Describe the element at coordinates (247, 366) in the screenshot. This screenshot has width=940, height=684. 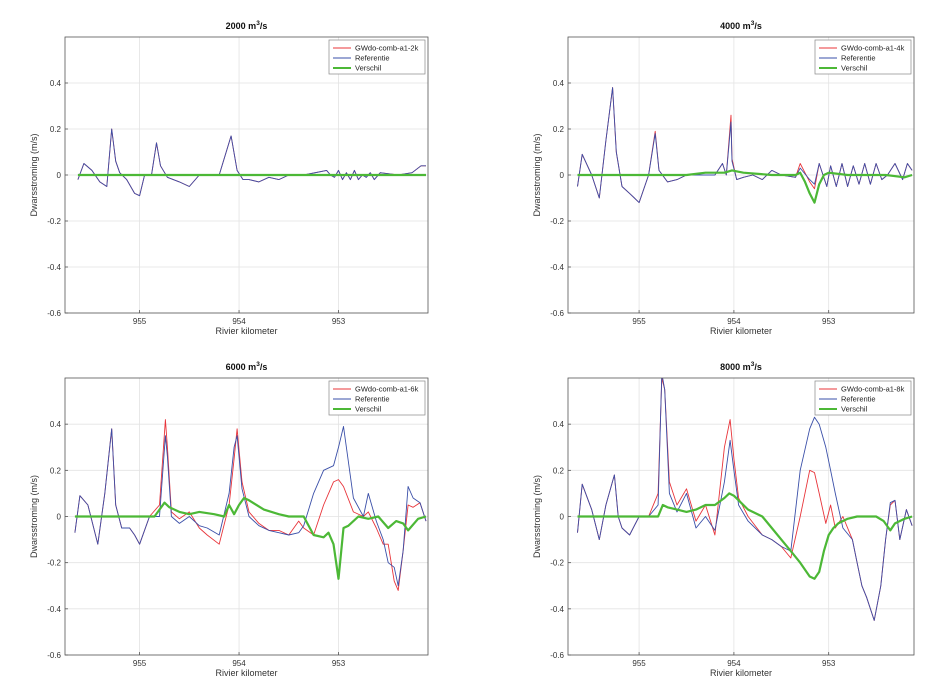
I see `panel-title: 6000 m3/s` at that location.